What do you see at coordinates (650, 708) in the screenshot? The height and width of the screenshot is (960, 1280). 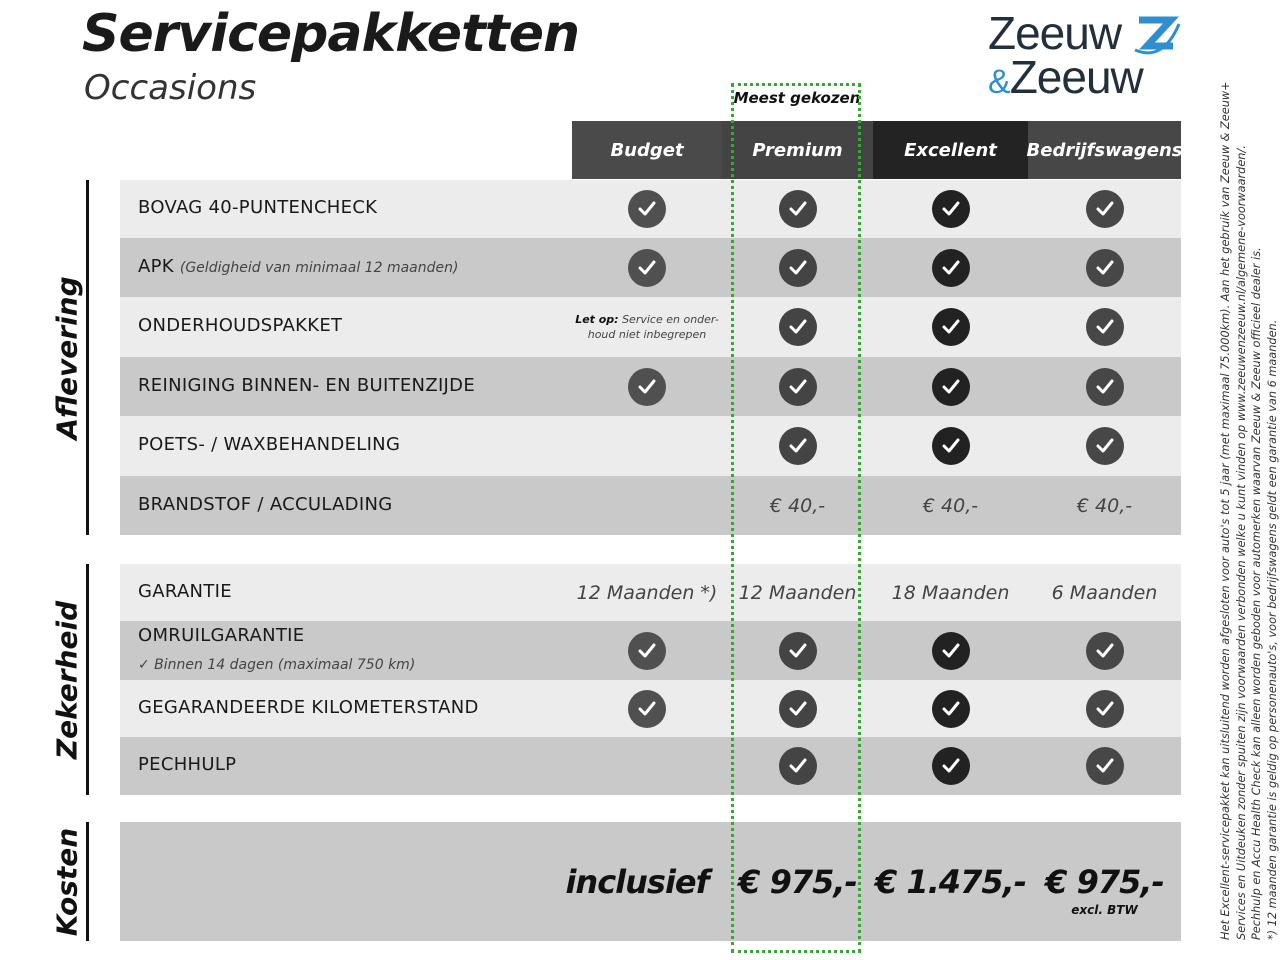 I see `table-row: GEGARANDEERDE KILOMETERSTAND` at bounding box center [650, 708].